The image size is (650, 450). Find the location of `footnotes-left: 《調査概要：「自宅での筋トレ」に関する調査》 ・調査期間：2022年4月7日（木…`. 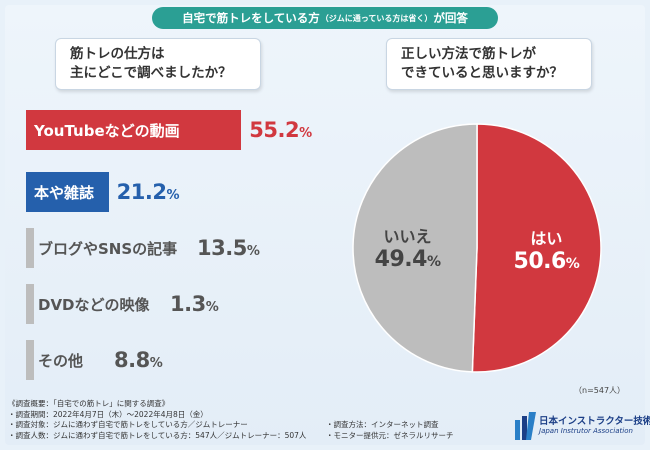

footnotes-left: 《調査概要：「自宅での筋トレ」に関する調査》 ・調査期間：2022年4月7日（木… is located at coordinates (157, 420).